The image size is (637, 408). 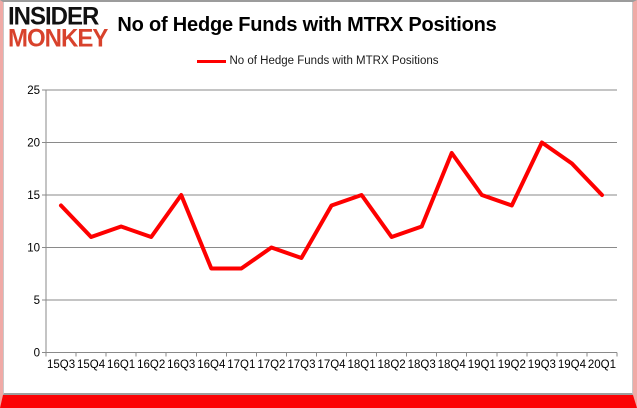 I want to click on chart-legend: No of Hedge Funds with MTRX Positions, so click(x=318, y=61).